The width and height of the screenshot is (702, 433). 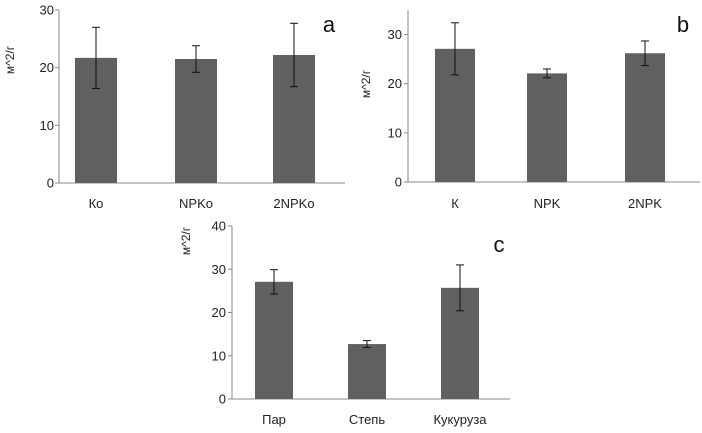 I want to click on y-tick-label-b-10: 10, so click(x=395, y=132).